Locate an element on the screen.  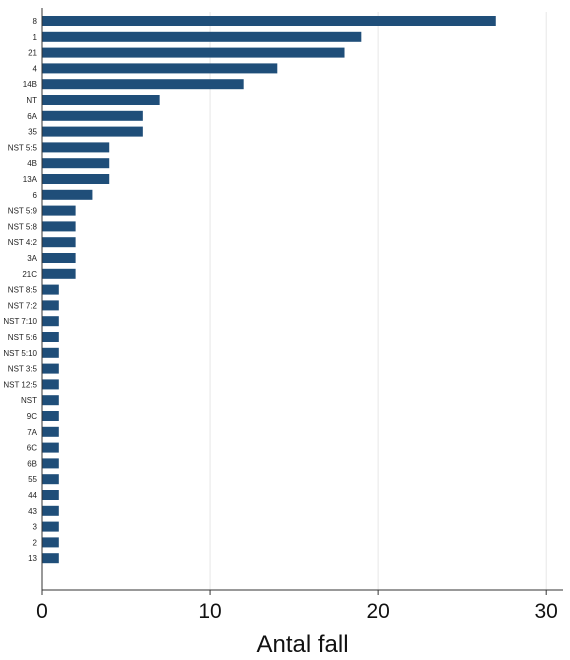
y-tick-label: 4 is located at coordinates (35, 68).